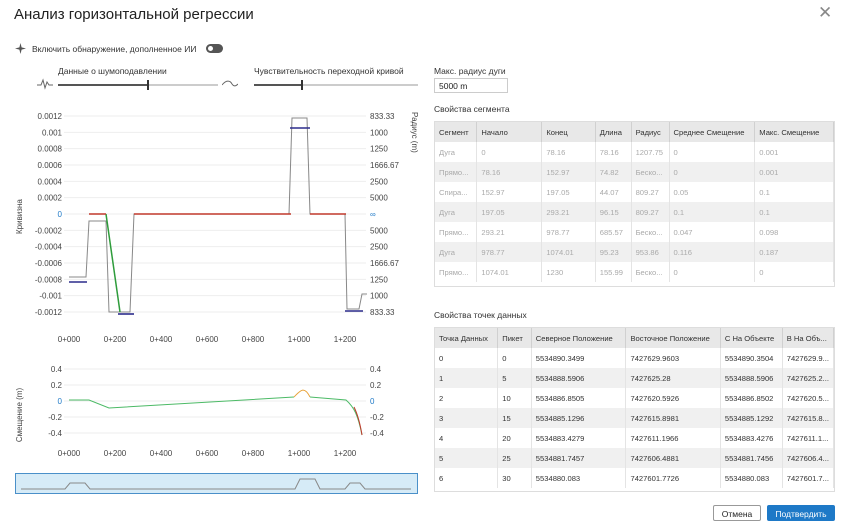 The width and height of the screenshot is (850, 529). What do you see at coordinates (650, 132) in the screenshot?
I see `table-header-cell: Радиус` at bounding box center [650, 132].